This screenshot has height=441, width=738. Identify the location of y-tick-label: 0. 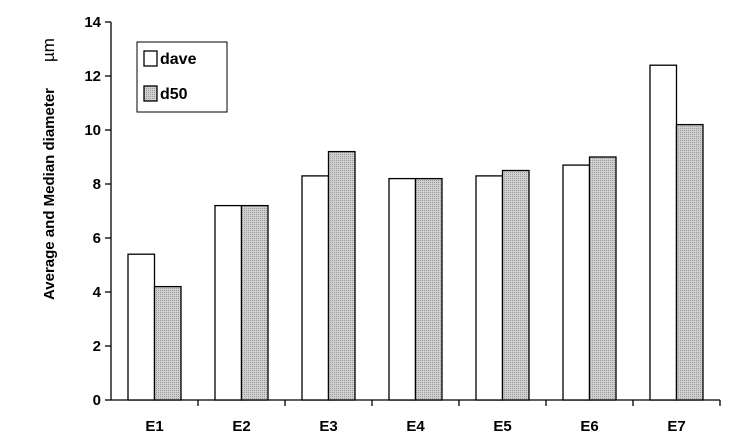
(97, 400).